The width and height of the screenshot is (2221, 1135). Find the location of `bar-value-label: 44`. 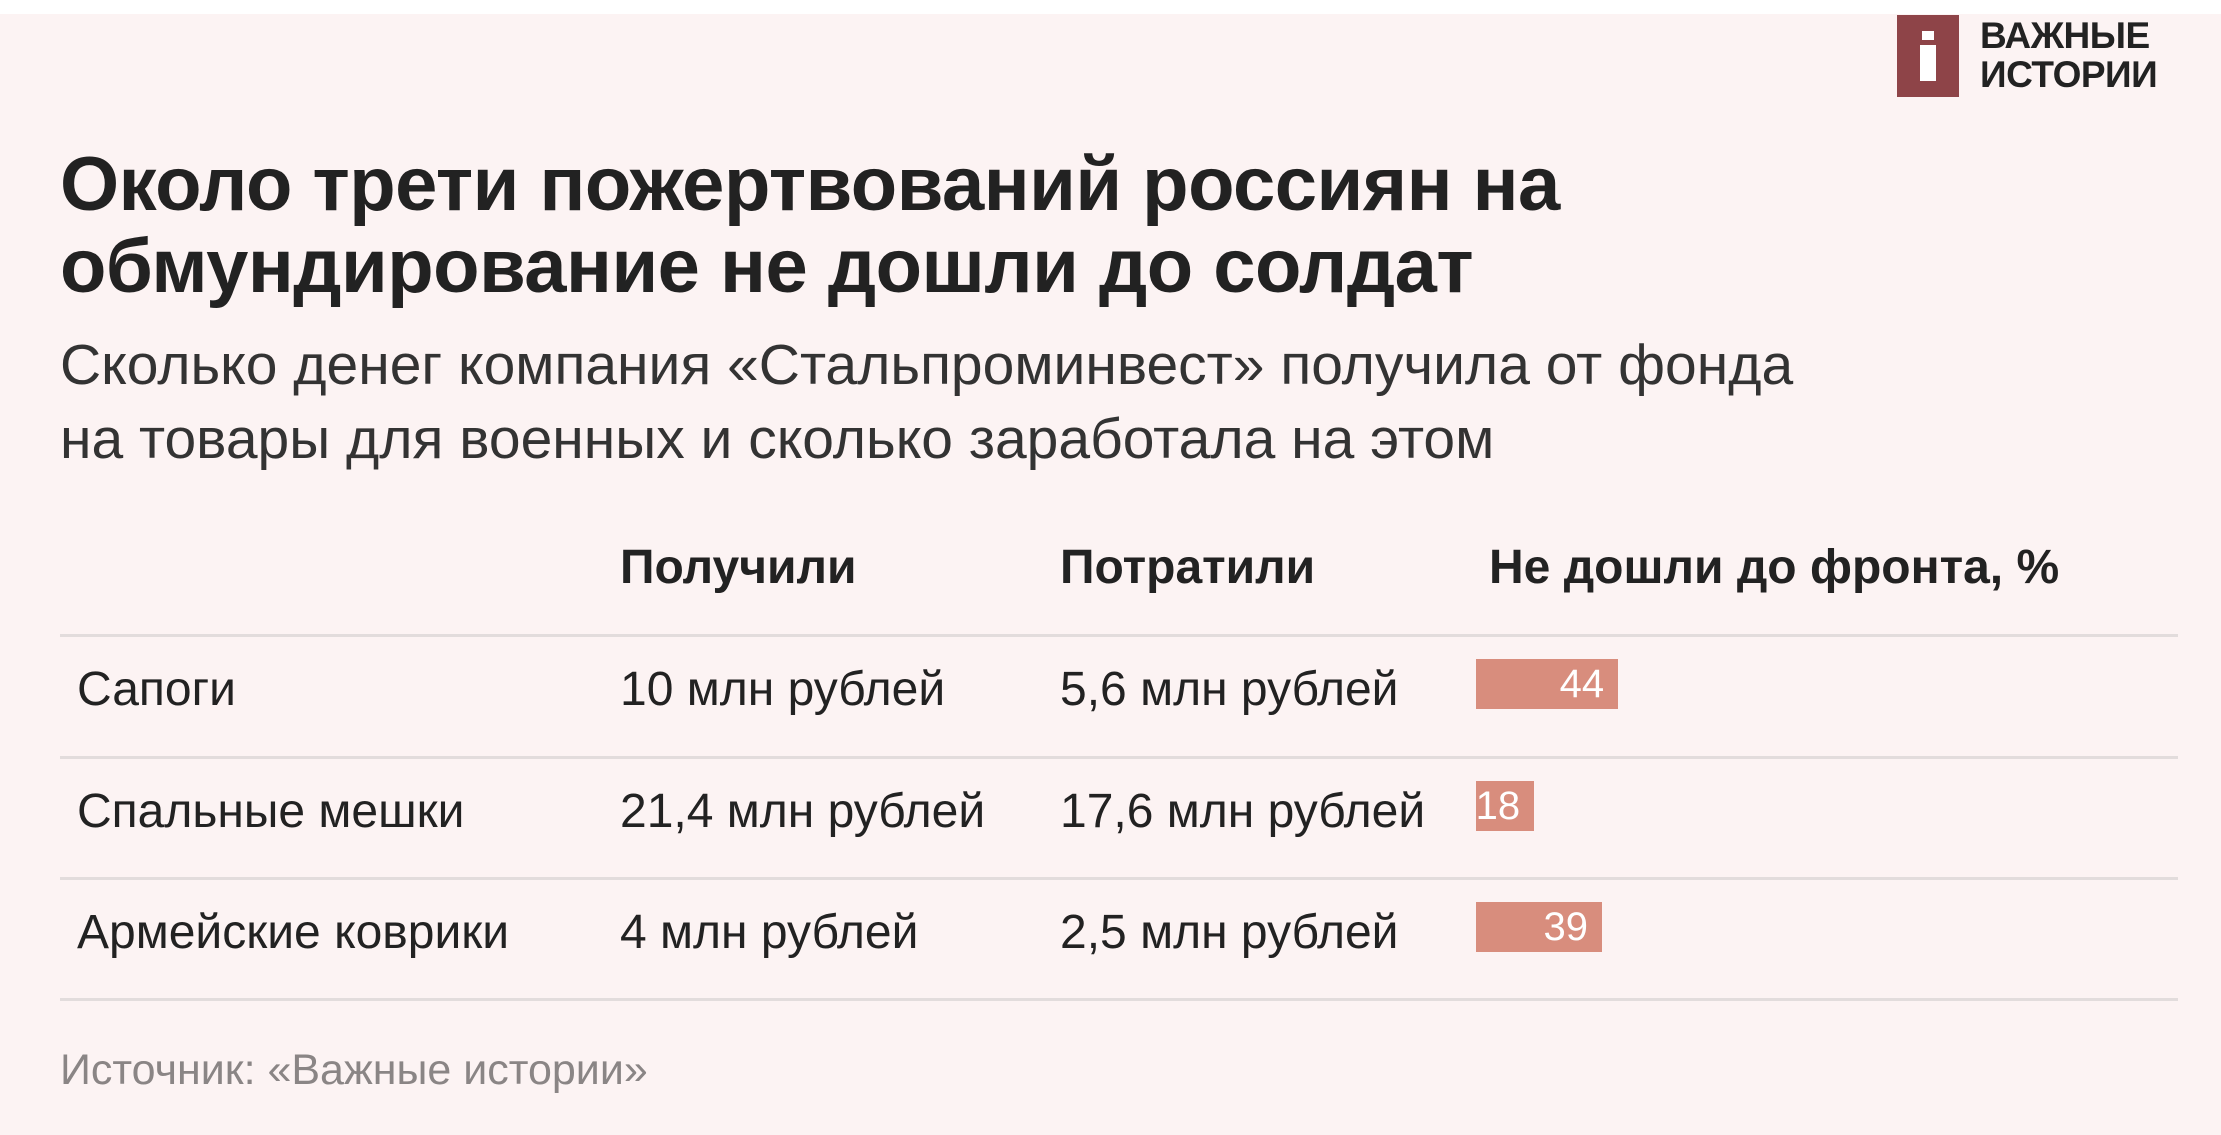

bar-value-label: 44 is located at coordinates (1582, 684).